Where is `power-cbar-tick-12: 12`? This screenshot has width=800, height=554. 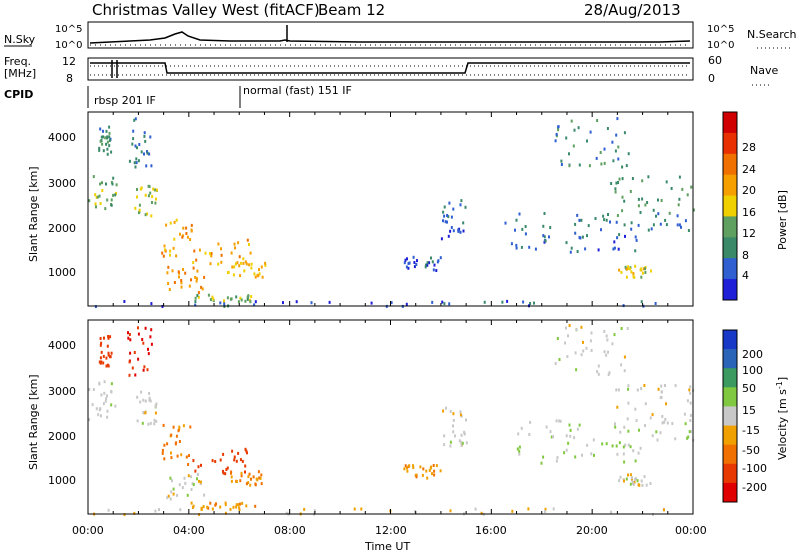 power-cbar-tick-12: 12 is located at coordinates (749, 233).